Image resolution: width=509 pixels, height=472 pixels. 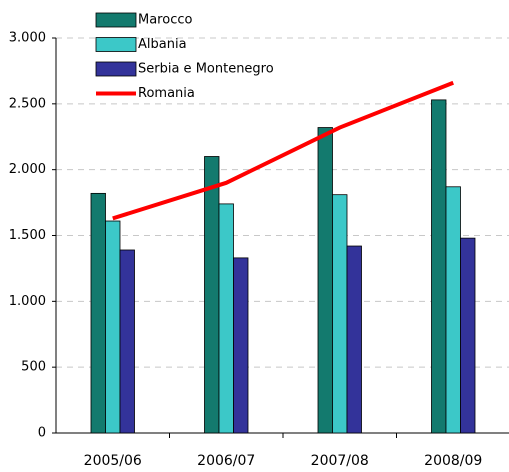 What do you see at coordinates (226, 461) in the screenshot?
I see `x-tick-label: 2006/07` at bounding box center [226, 461].